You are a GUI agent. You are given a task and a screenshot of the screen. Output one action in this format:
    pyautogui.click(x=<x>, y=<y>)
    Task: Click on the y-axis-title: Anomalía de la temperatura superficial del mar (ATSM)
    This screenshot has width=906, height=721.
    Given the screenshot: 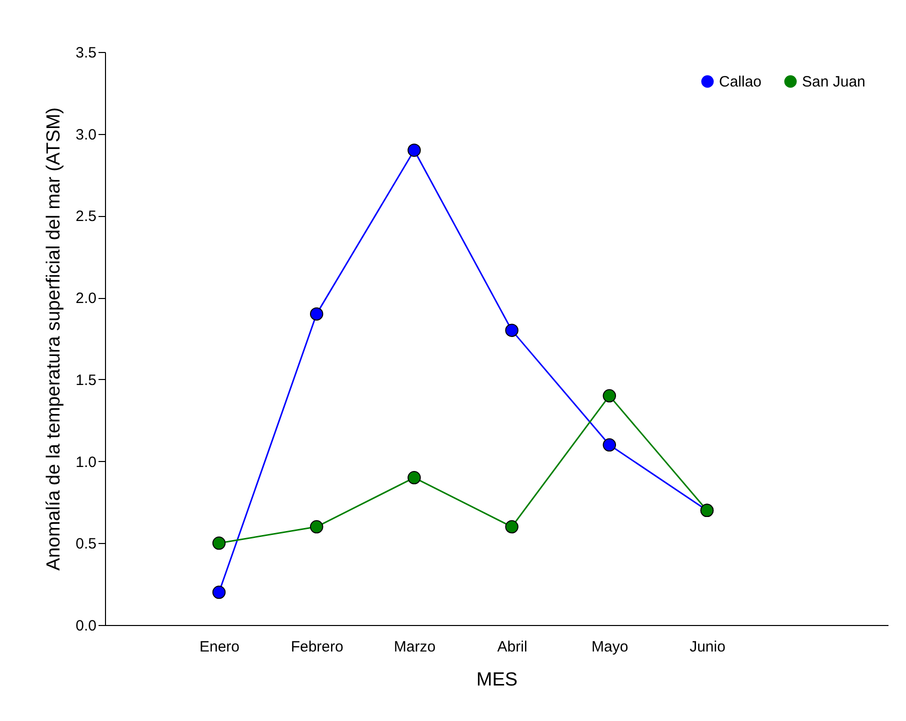 What is the action you would take?
    pyautogui.click(x=54, y=339)
    